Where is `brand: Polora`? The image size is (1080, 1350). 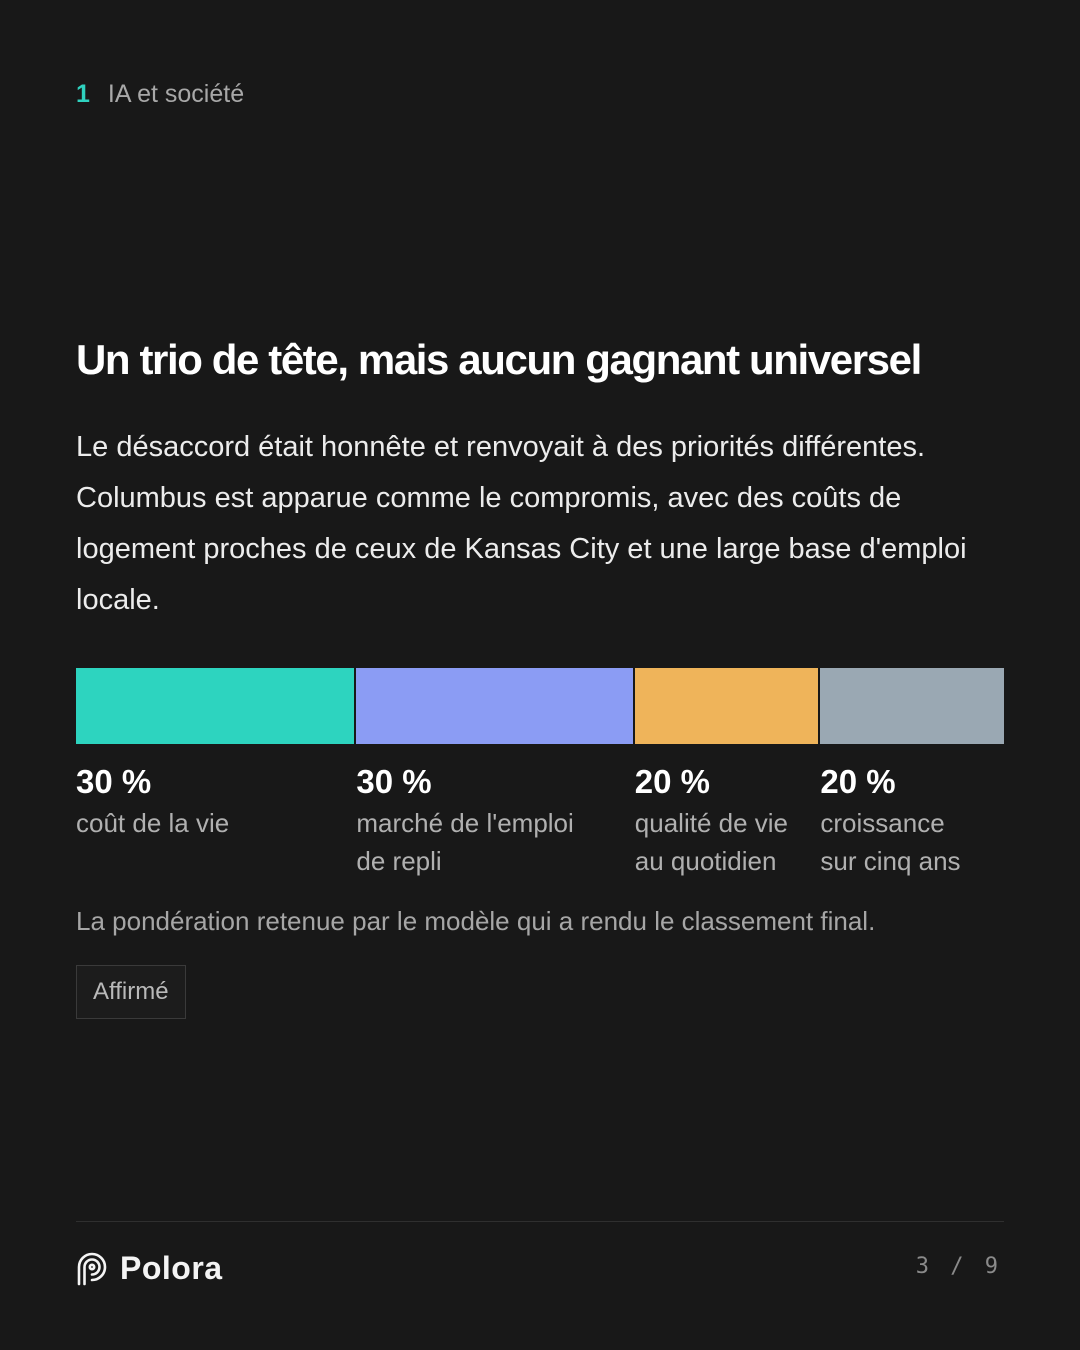 brand: Polora is located at coordinates (149, 1268).